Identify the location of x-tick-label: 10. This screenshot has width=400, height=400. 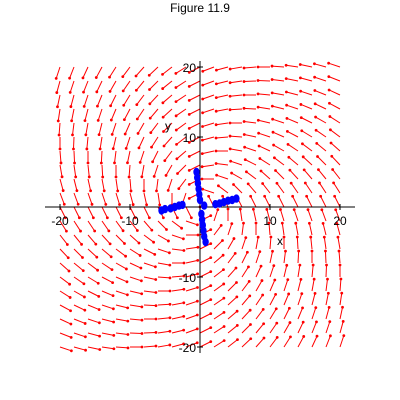
(270, 221).